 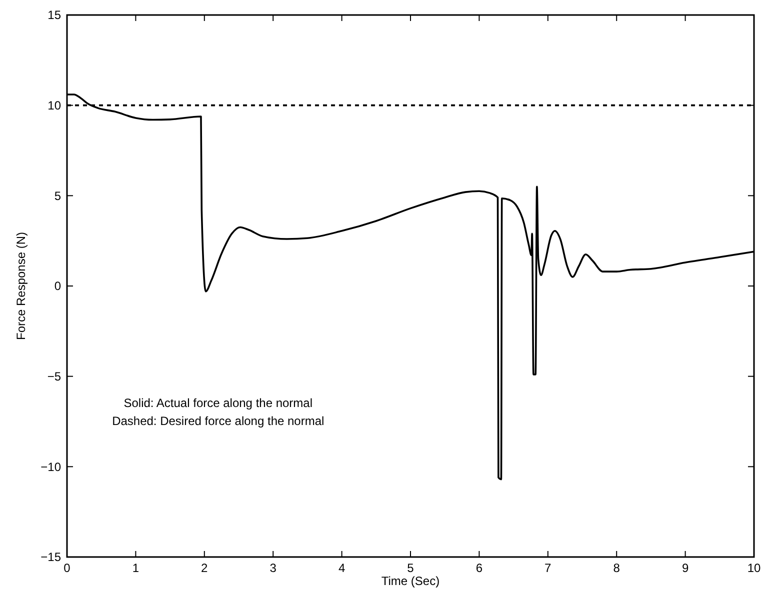 I want to click on y-tick-label: −5, so click(x=54, y=377).